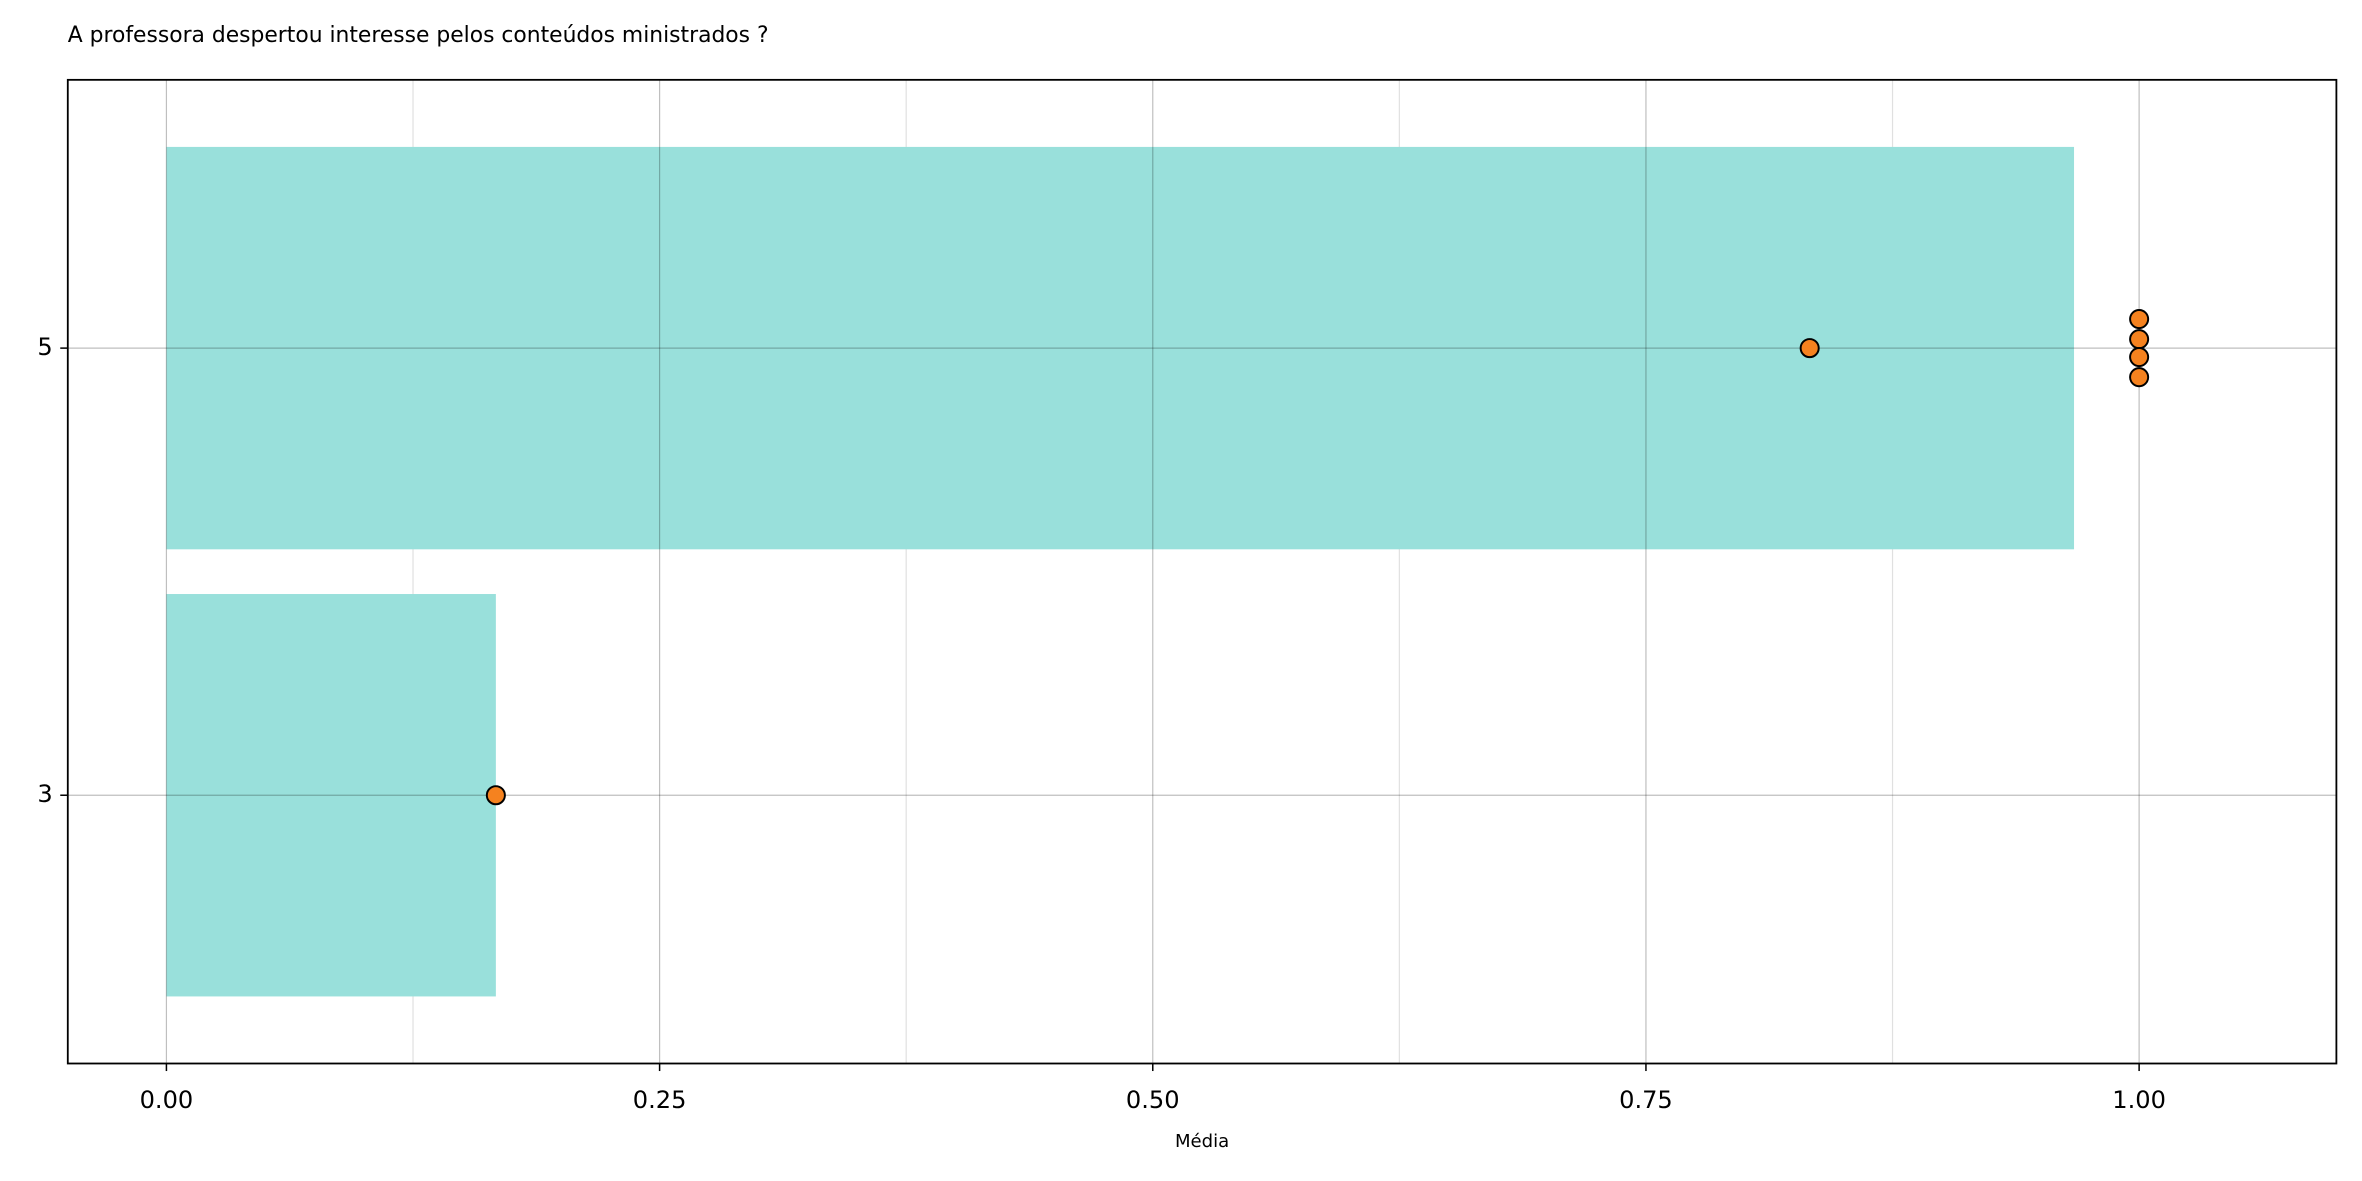 The image size is (2362, 1181). What do you see at coordinates (167, 1100) in the screenshot?
I see `x-tick-label: 0.00` at bounding box center [167, 1100].